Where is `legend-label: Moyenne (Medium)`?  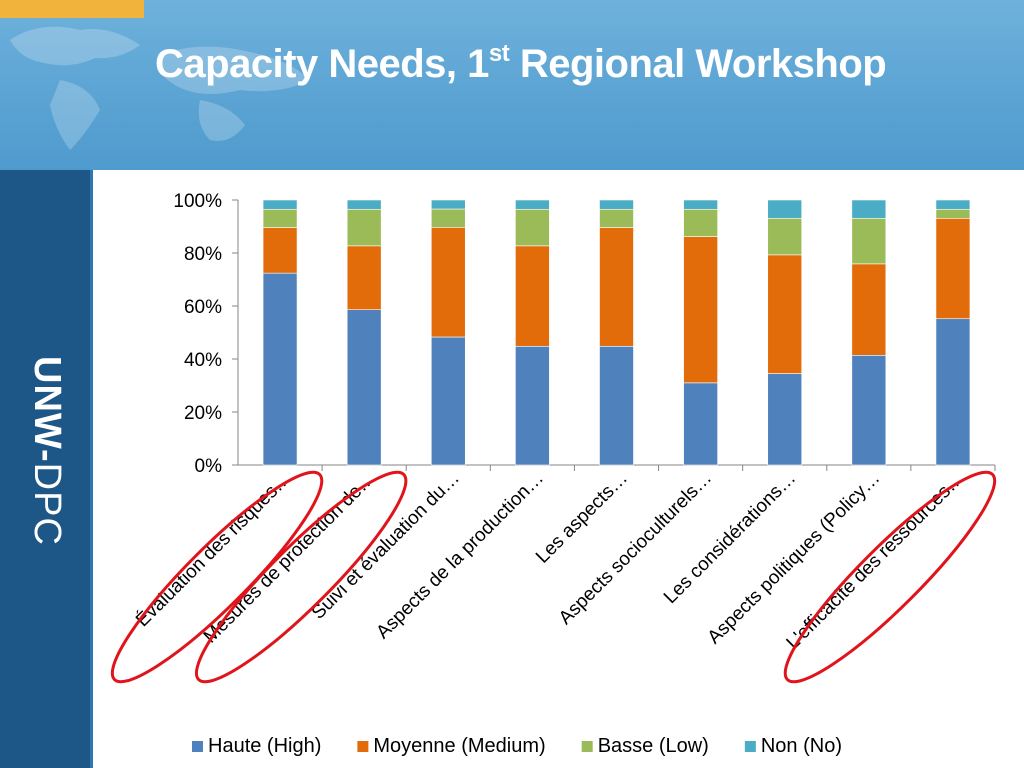 legend-label: Moyenne (Medium) is located at coordinates (459, 746).